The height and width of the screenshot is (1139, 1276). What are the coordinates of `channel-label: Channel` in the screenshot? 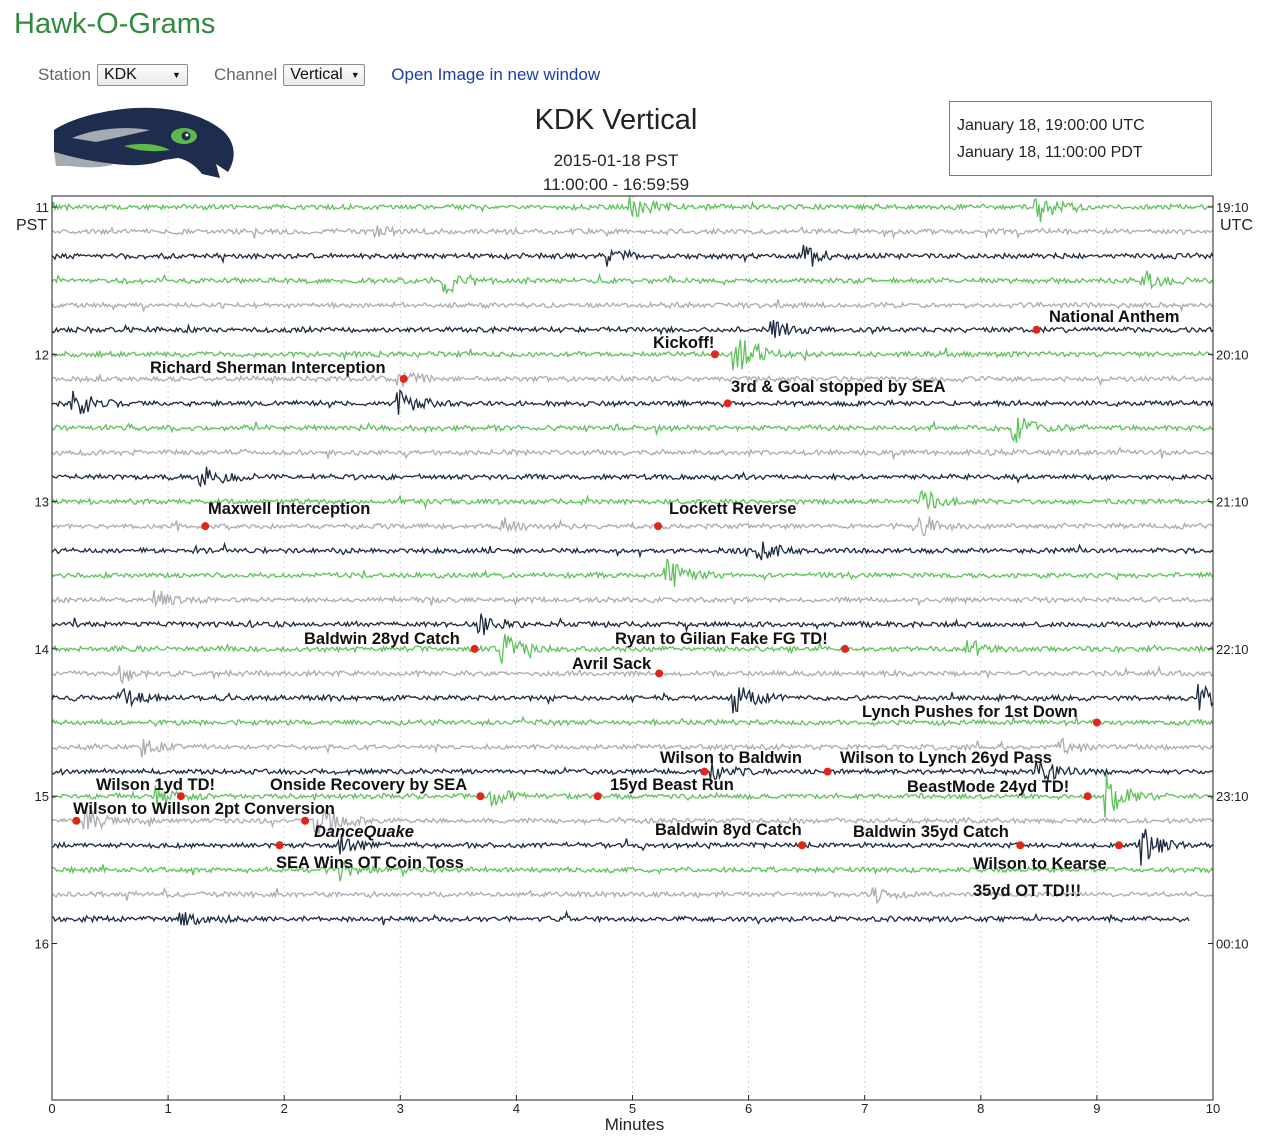 It's located at (245, 74).